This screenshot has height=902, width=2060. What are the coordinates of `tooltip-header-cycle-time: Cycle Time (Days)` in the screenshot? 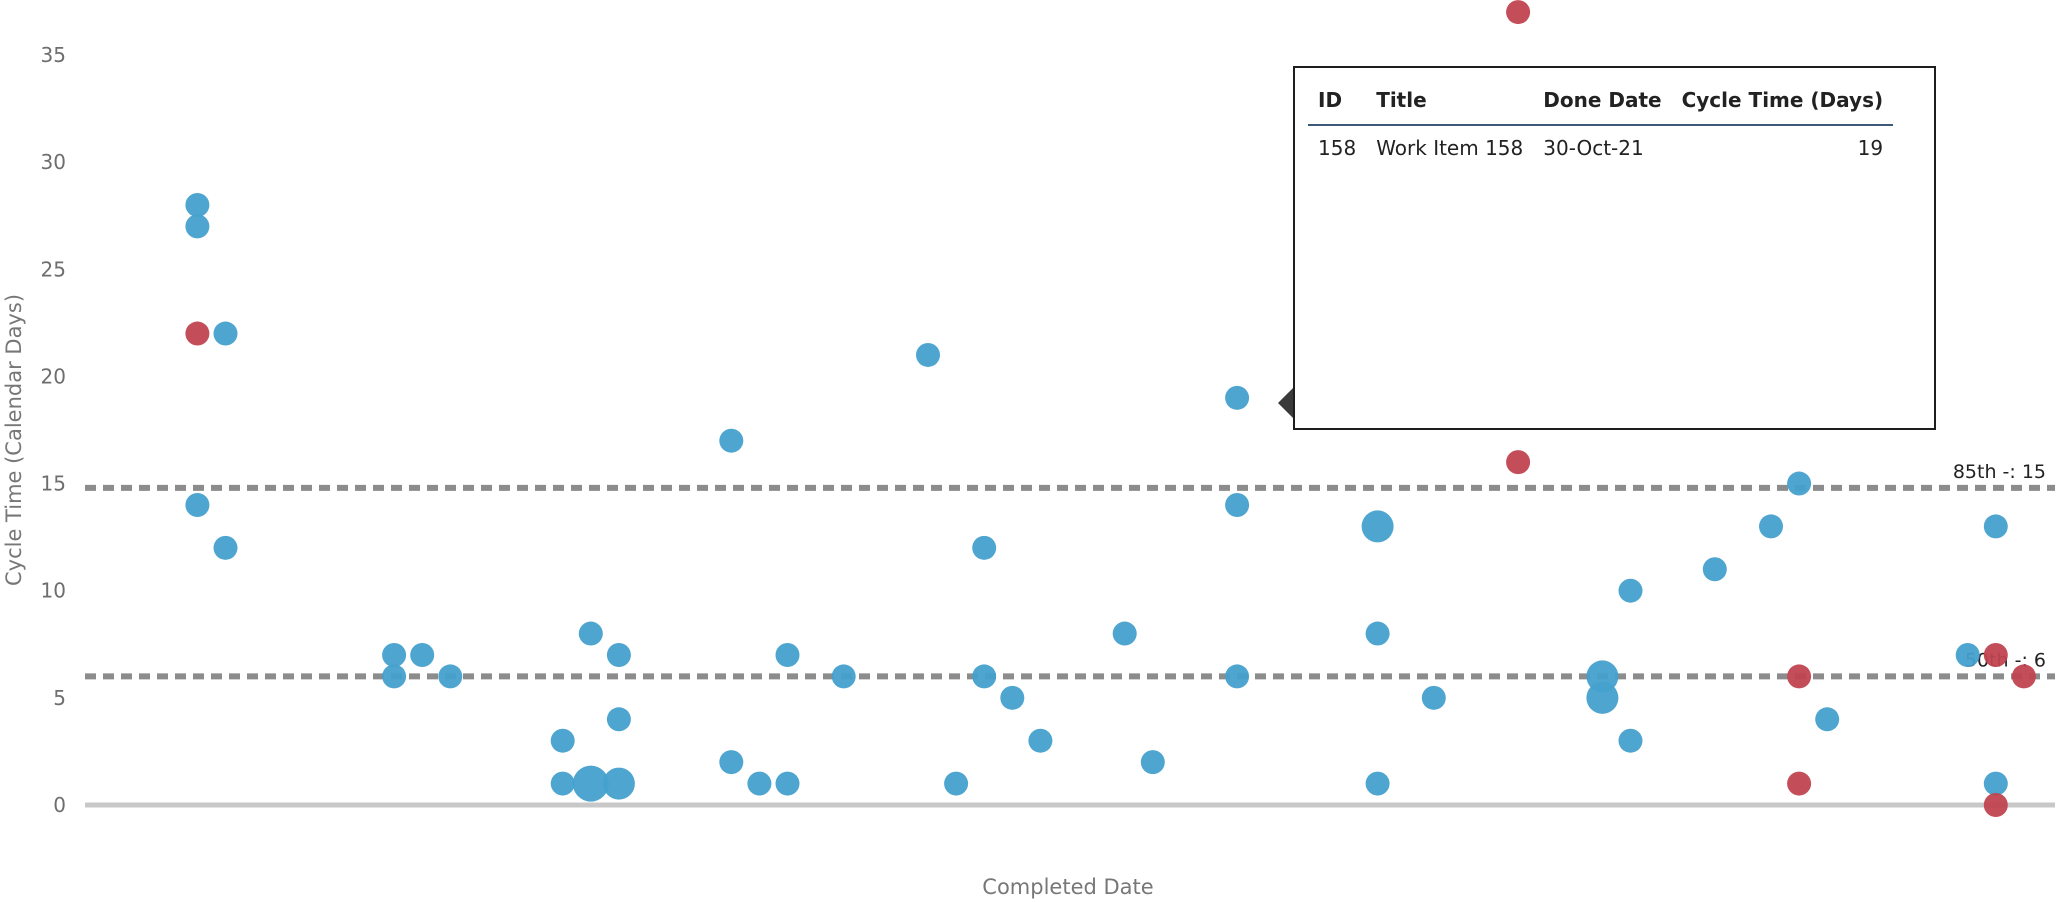 It's located at (1782, 102).